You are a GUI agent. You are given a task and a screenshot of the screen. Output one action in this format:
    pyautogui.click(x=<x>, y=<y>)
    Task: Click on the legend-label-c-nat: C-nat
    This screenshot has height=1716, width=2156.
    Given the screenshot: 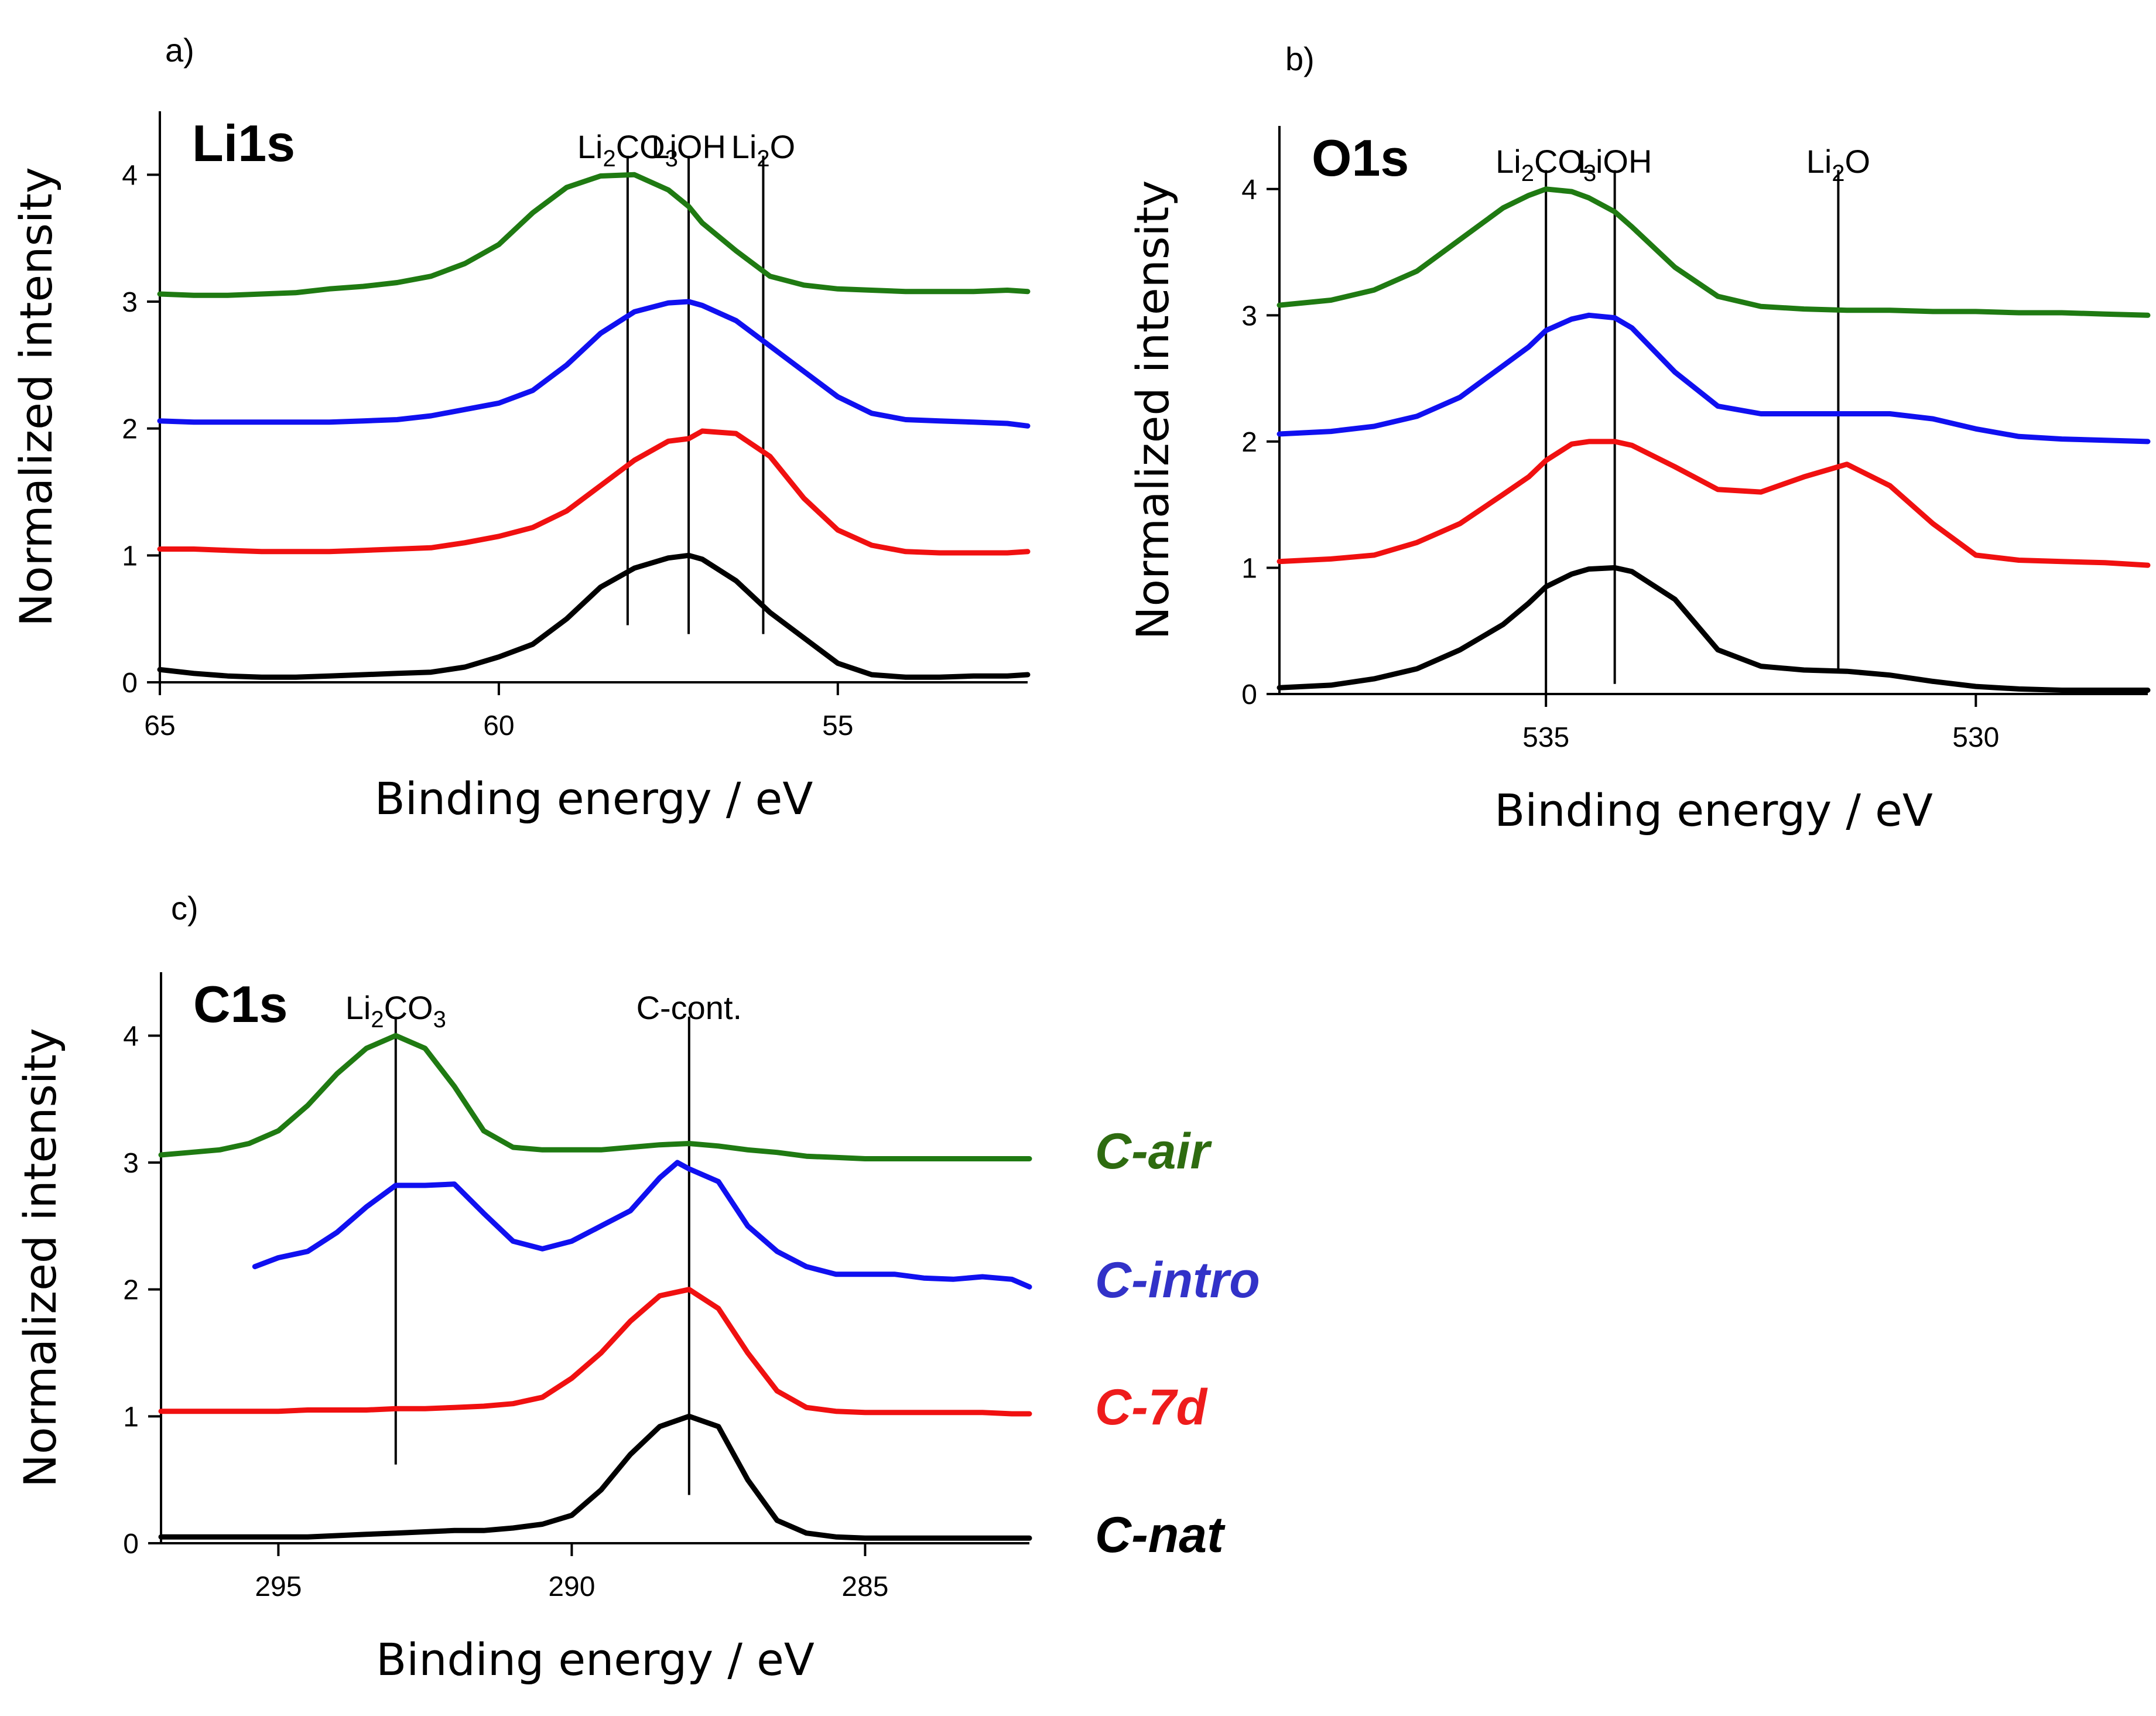 What is the action you would take?
    pyautogui.click(x=1160, y=1535)
    